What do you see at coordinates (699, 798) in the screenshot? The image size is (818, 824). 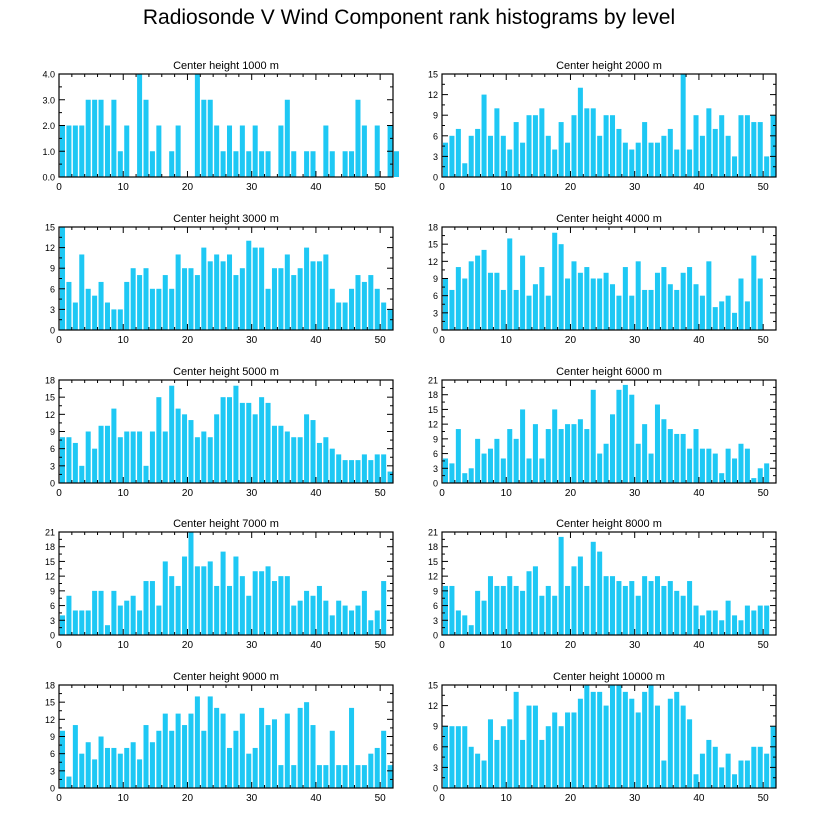 I see `x-tick-label: 40` at bounding box center [699, 798].